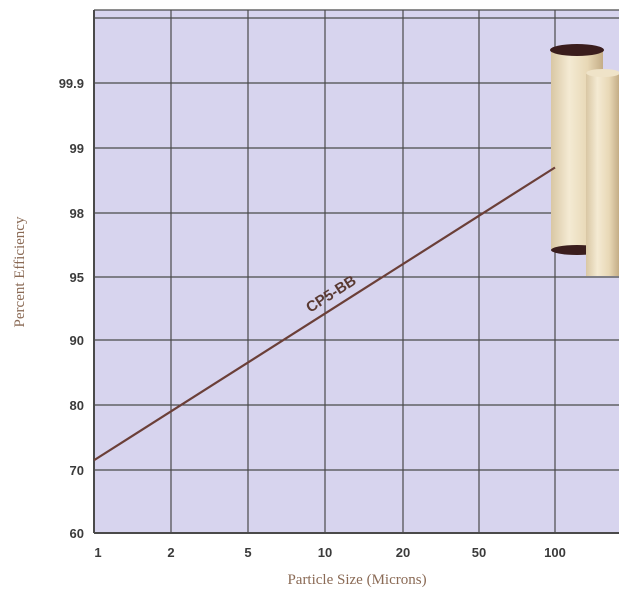 The image size is (619, 595). What do you see at coordinates (77, 277) in the screenshot?
I see `y-tick-label: 95` at bounding box center [77, 277].